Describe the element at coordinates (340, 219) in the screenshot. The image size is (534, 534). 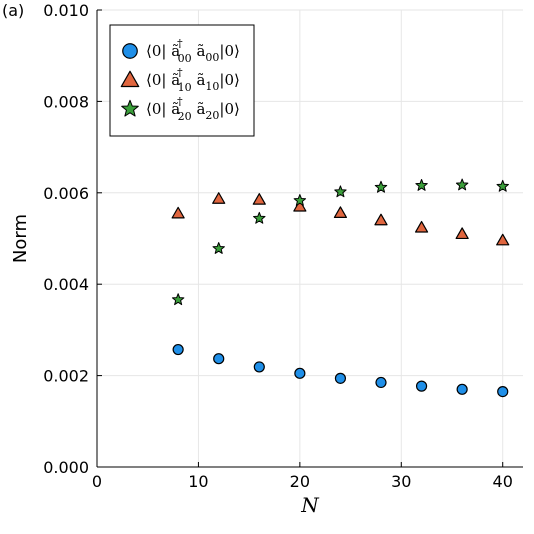
I see `series-triangle` at that location.